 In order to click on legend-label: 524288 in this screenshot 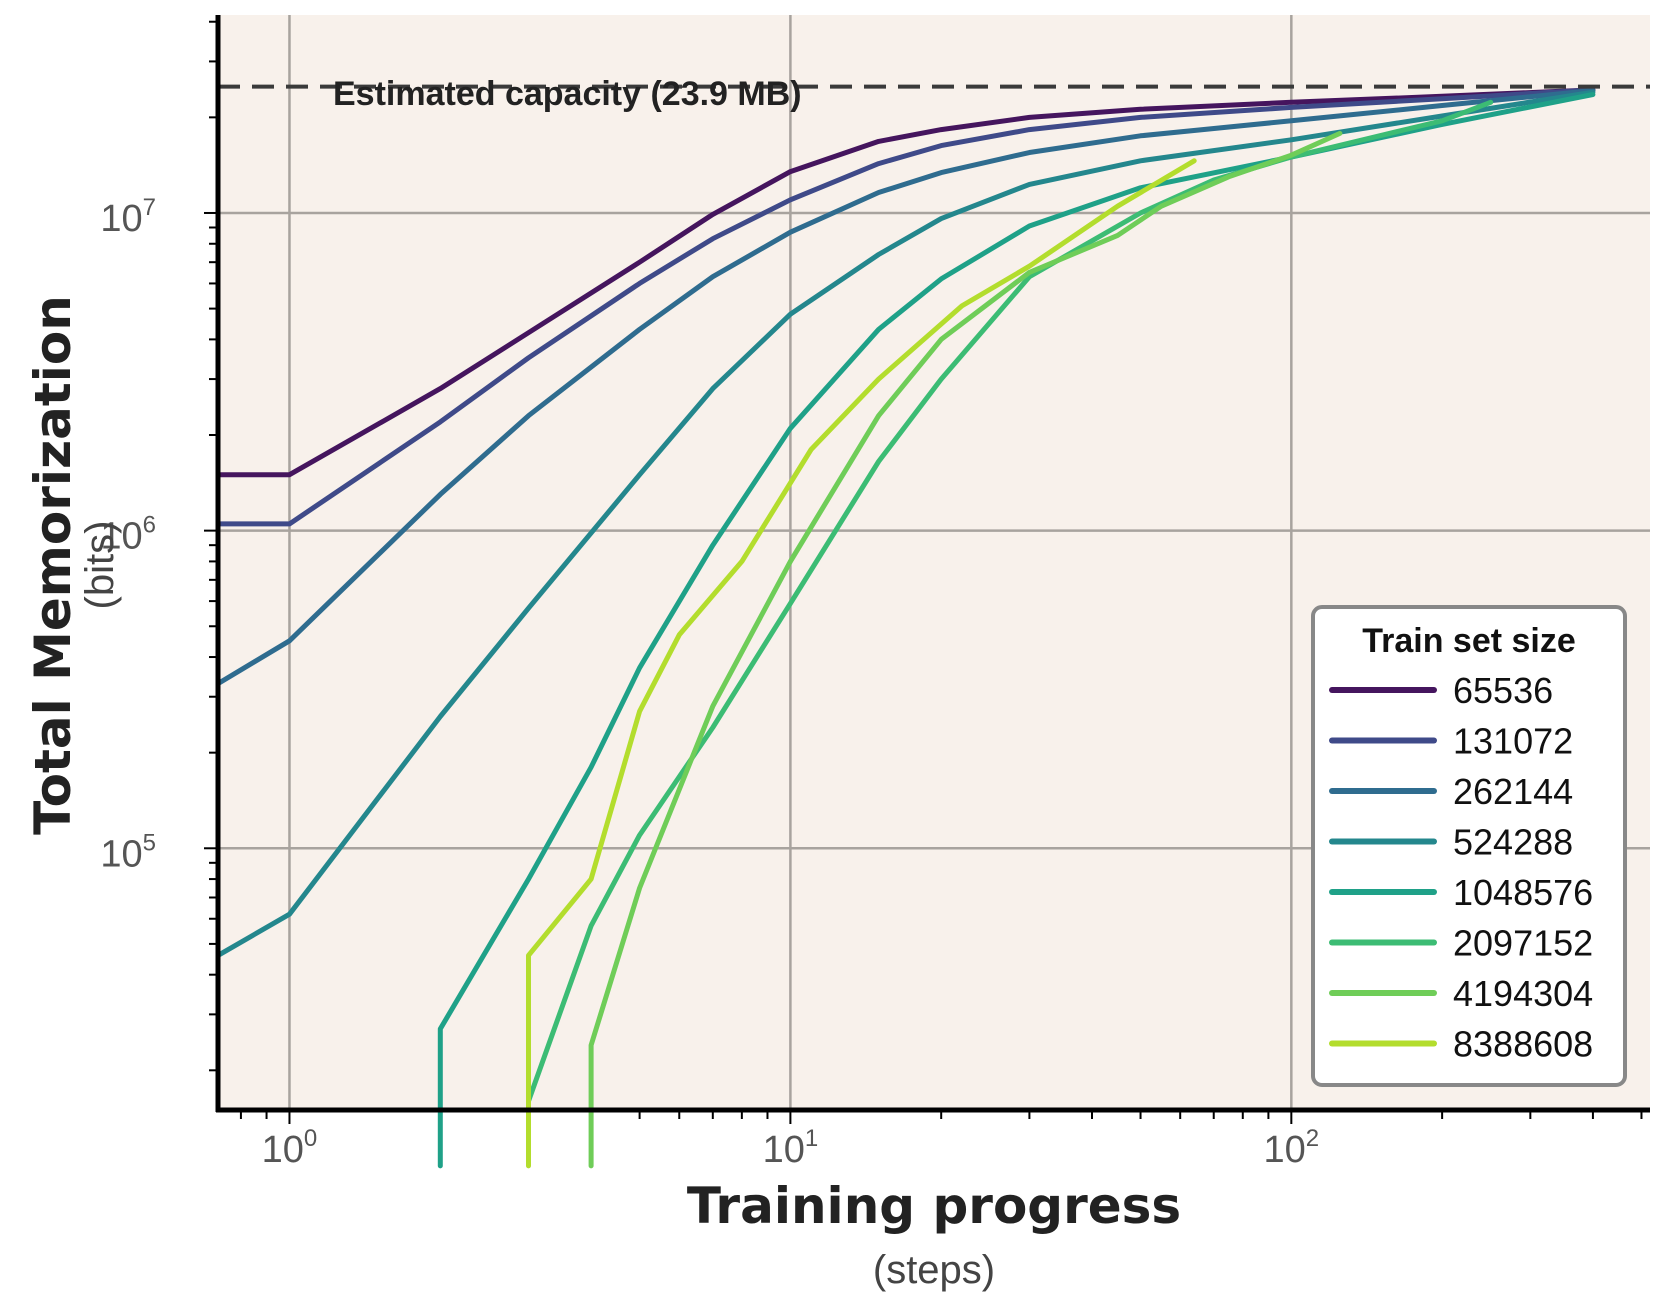, I will do `click(1513, 842)`.